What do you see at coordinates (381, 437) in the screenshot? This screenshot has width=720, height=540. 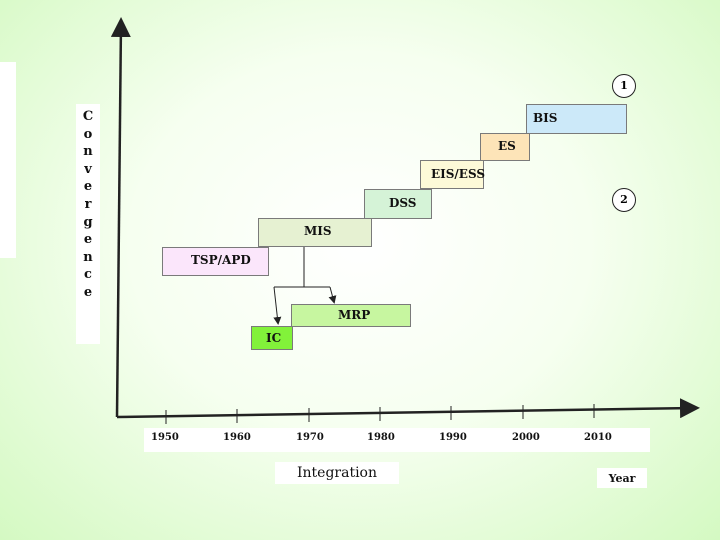 I see `tick-label: 1980` at bounding box center [381, 437].